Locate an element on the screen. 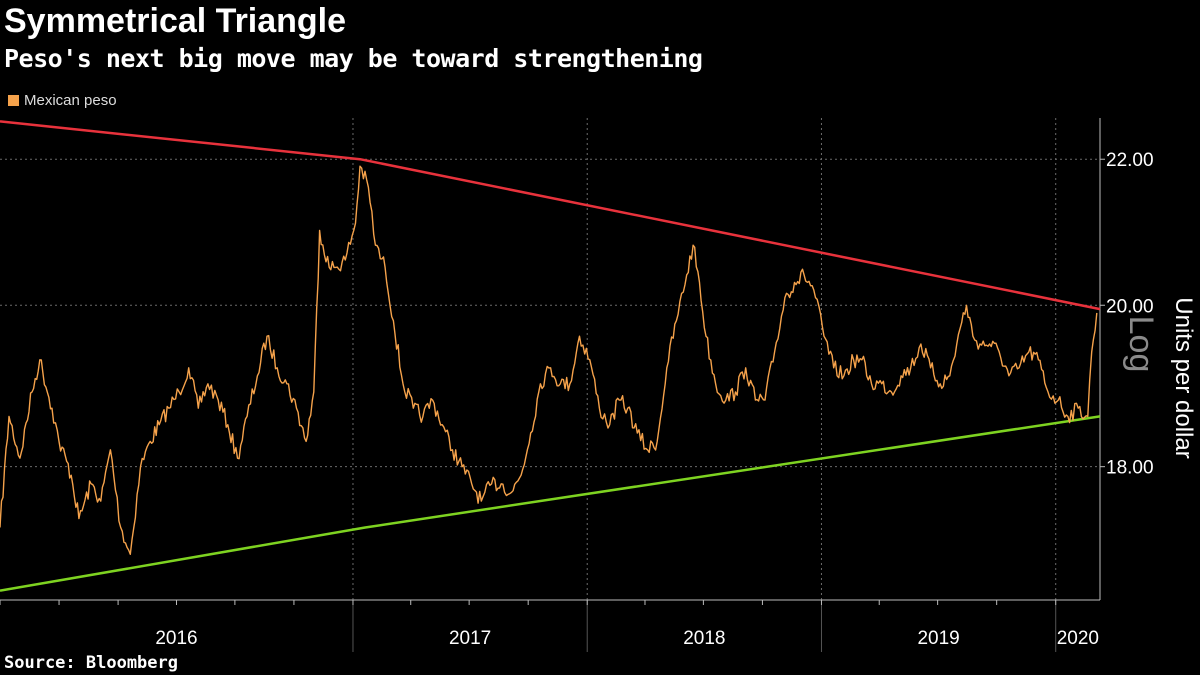 This screenshot has width=1200, height=675. y-tick-label: 22.00 is located at coordinates (1130, 160).